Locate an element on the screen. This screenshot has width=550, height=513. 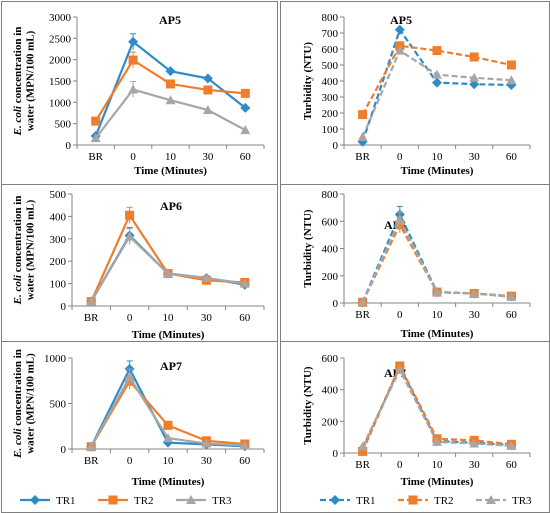
y-tick-label: 400 is located at coordinates (330, 250).